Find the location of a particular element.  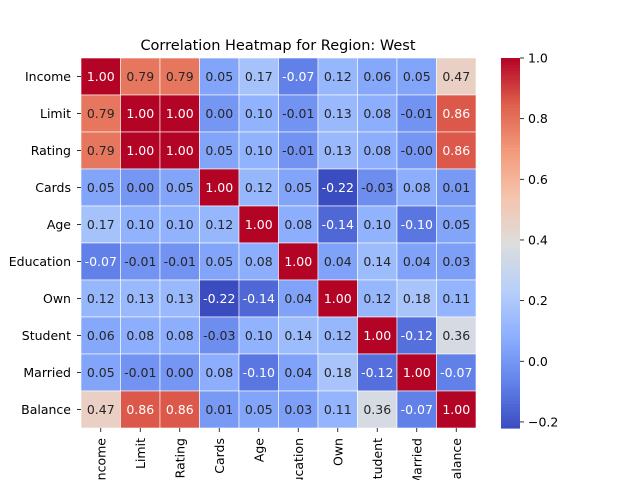

cell-value-label: 0.86 is located at coordinates (456, 150).